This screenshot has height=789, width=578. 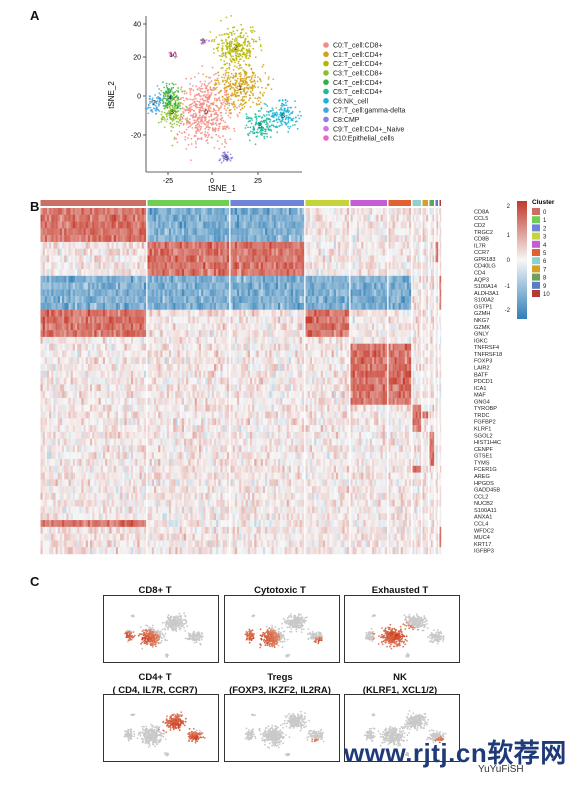 What do you see at coordinates (326, 138) in the screenshot?
I see `tsne-legend-swatch` at bounding box center [326, 138].